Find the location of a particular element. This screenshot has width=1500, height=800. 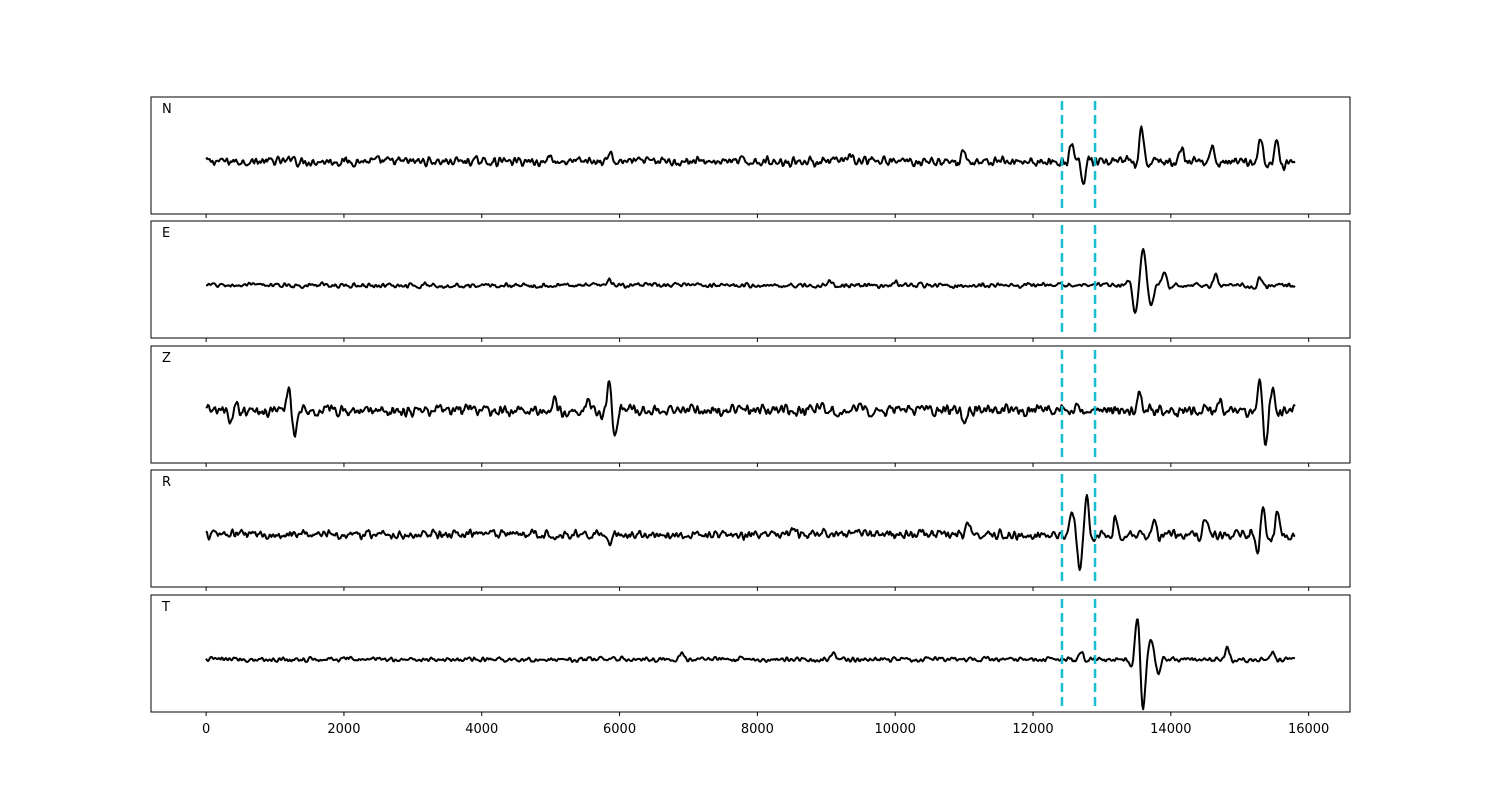

panel-t: T is located at coordinates (750, 655).